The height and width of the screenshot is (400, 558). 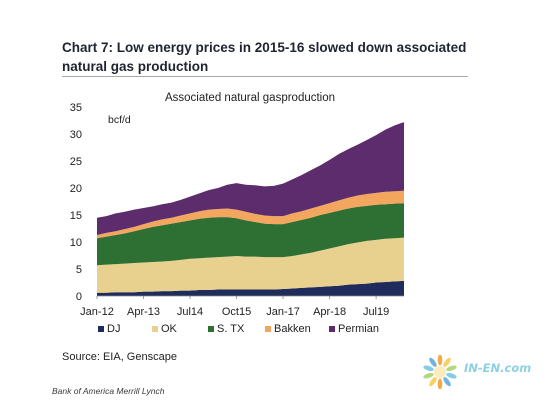 What do you see at coordinates (76, 162) in the screenshot?
I see `y-tick-label: 25` at bounding box center [76, 162].